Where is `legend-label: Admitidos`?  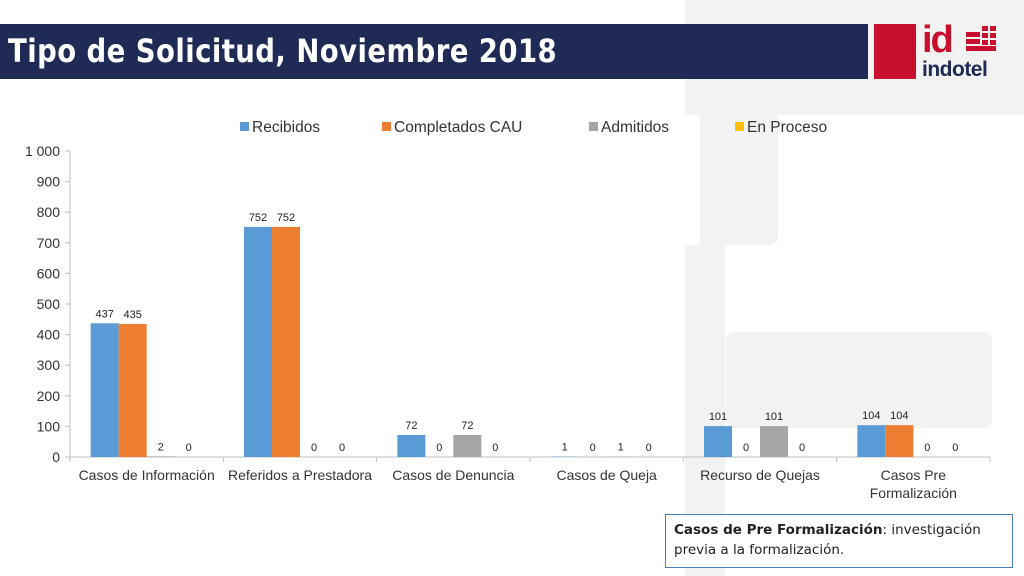 legend-label: Admitidos is located at coordinates (635, 127).